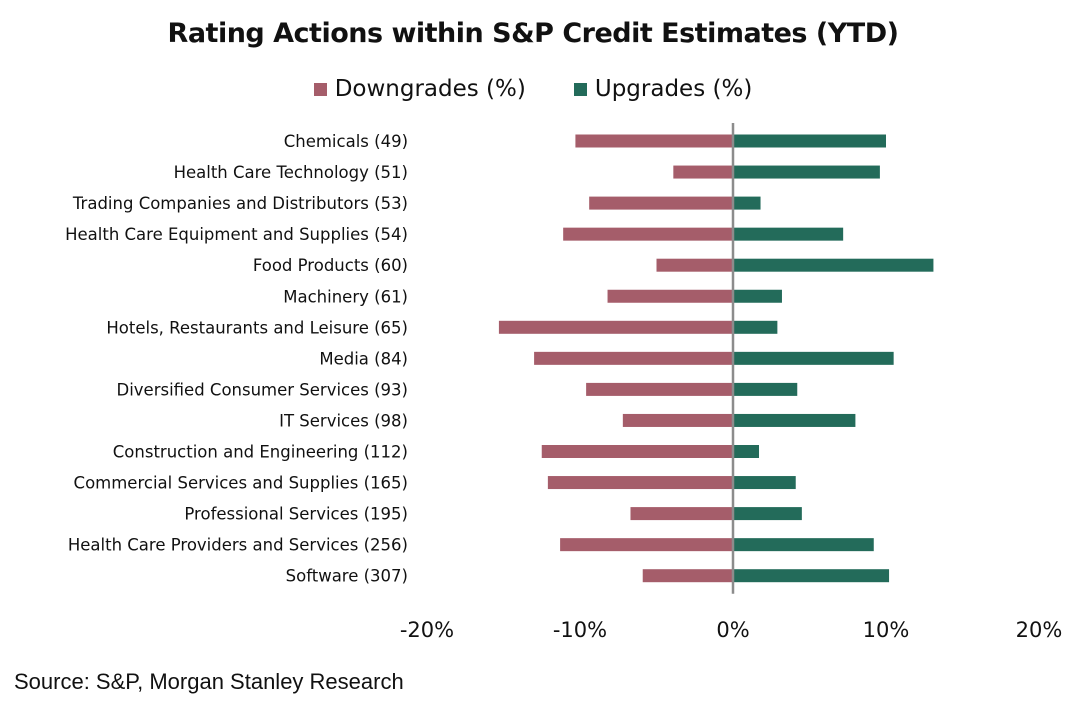 The height and width of the screenshot is (712, 1080). Describe the element at coordinates (886, 630) in the screenshot. I see `x-tick-label: 10%` at that location.